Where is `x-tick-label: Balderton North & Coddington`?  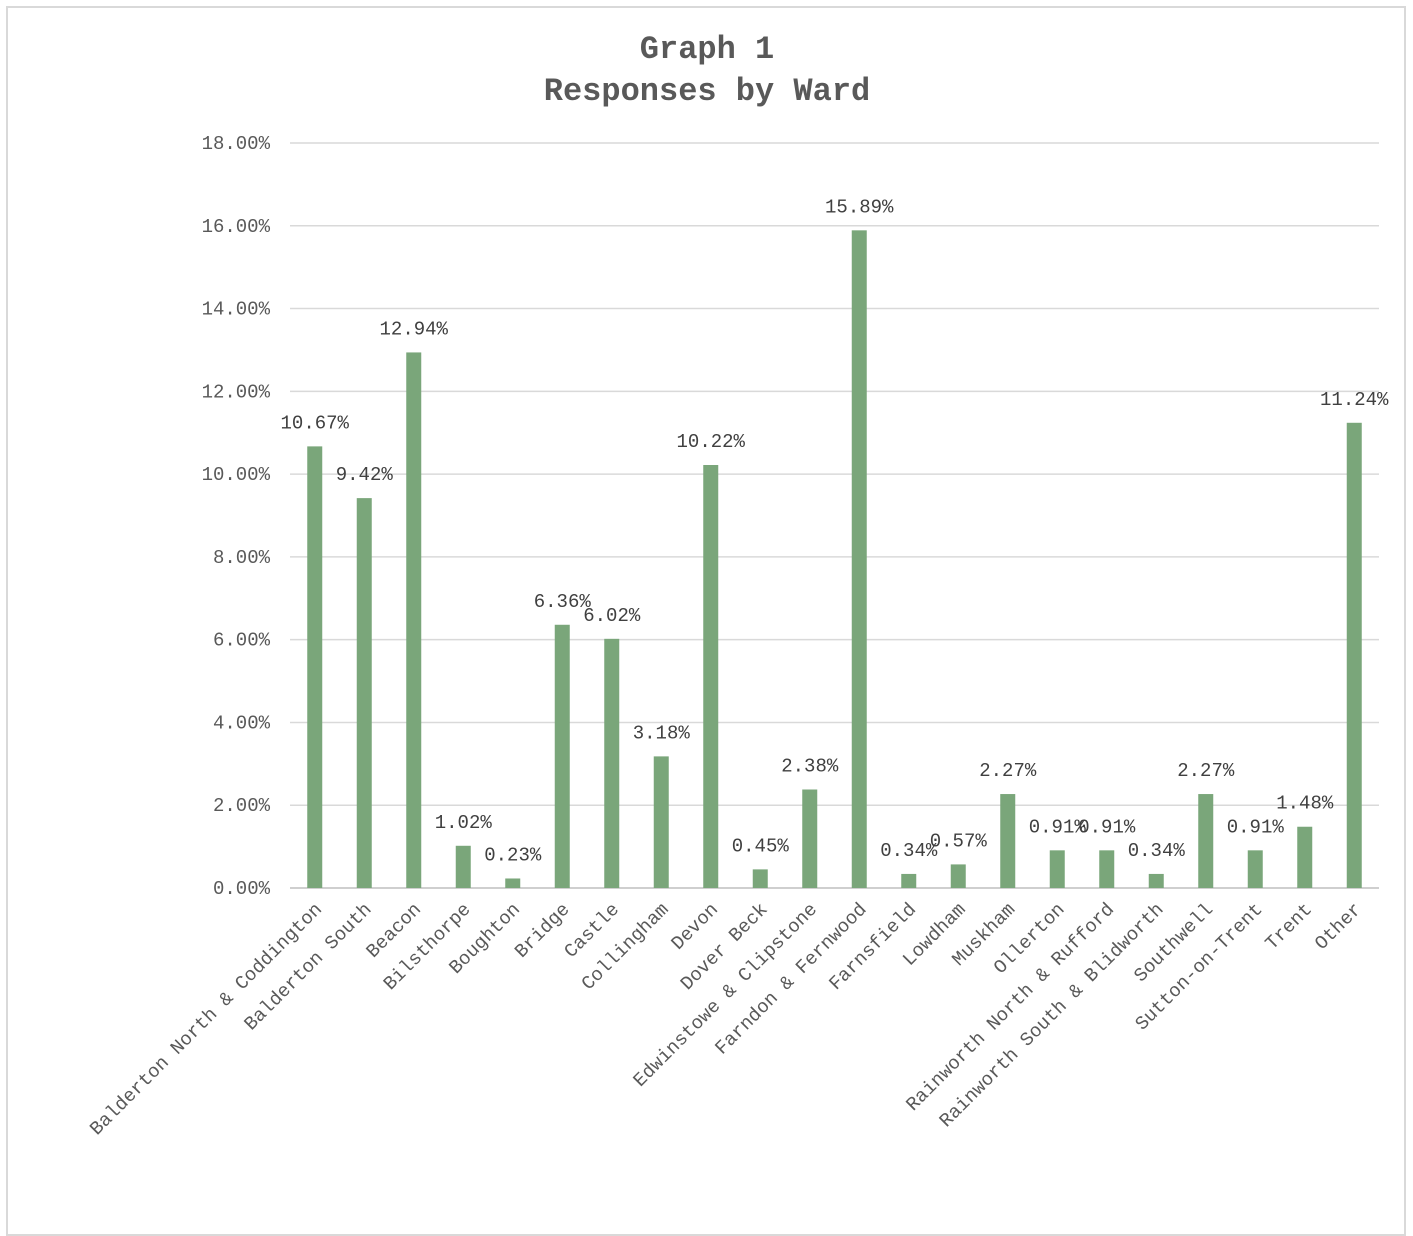
x-tick-label: Balderton North & Coddington is located at coordinates (206, 1019).